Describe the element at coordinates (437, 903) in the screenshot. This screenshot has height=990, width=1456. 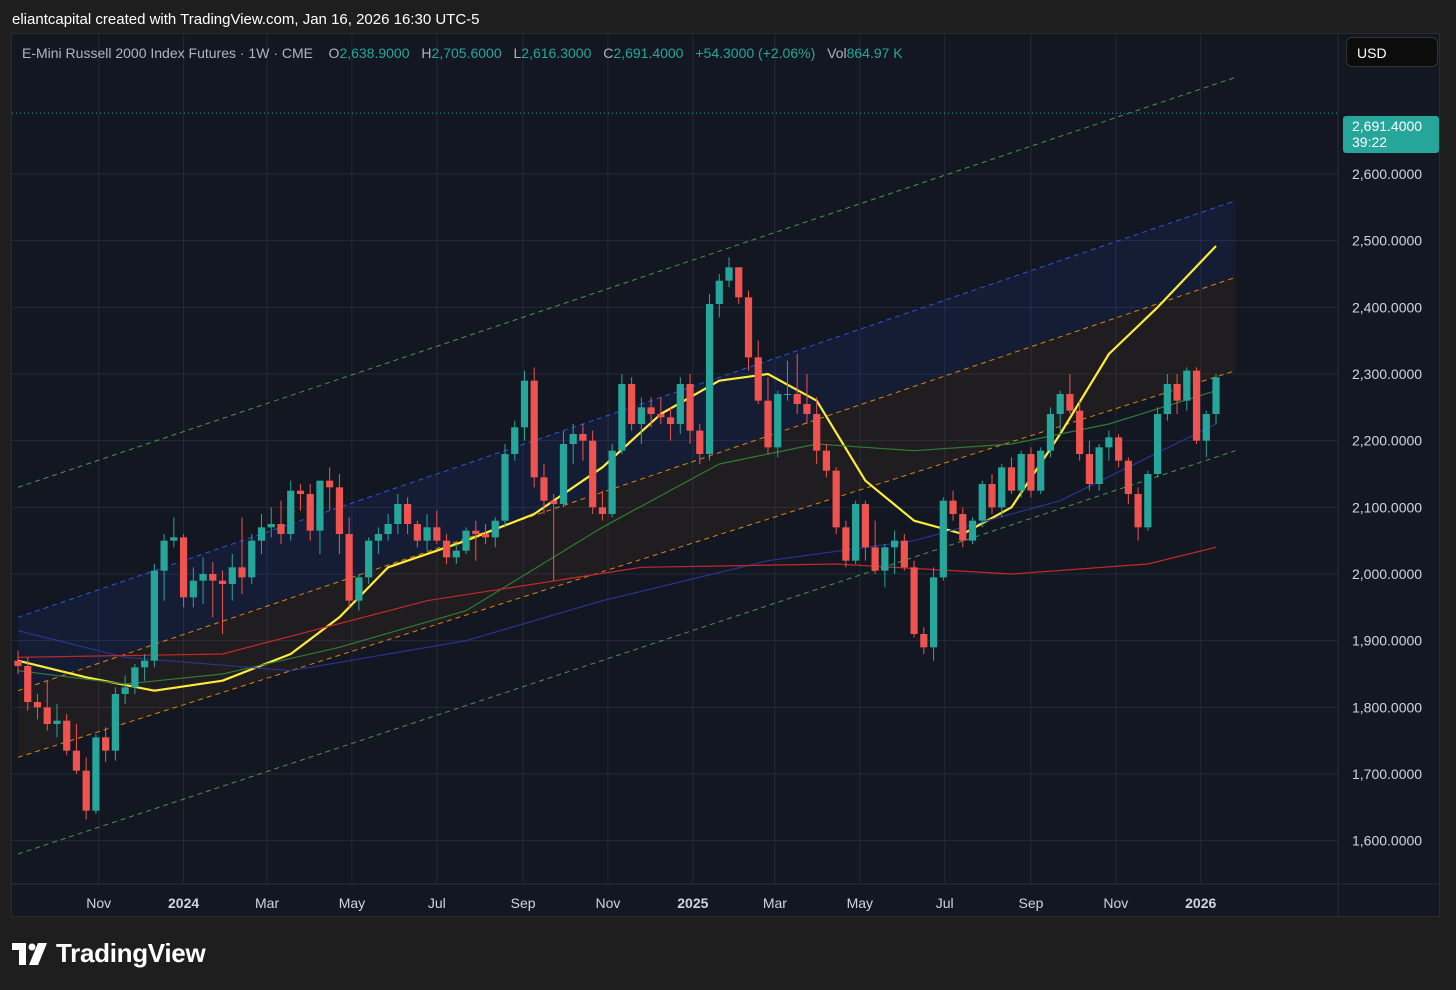
I see `time-tick-label: Jul` at that location.